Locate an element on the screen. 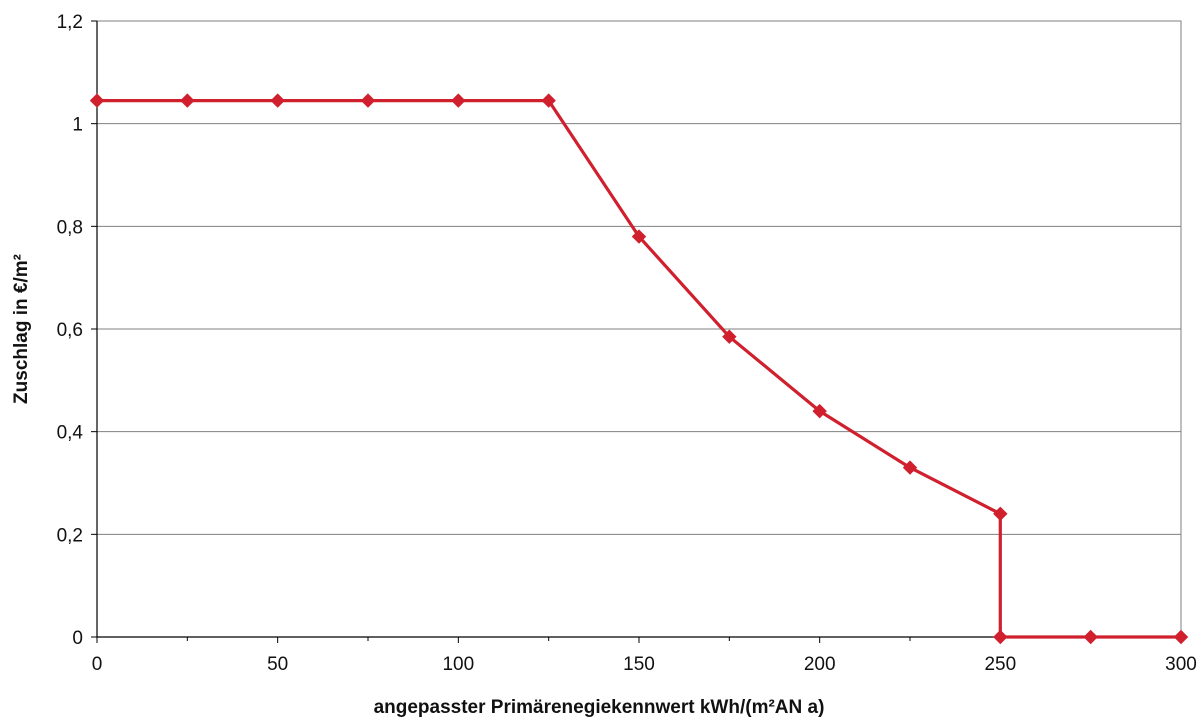 Image resolution: width=1201 pixels, height=723 pixels. x-tick-label: 300 is located at coordinates (1181, 664).